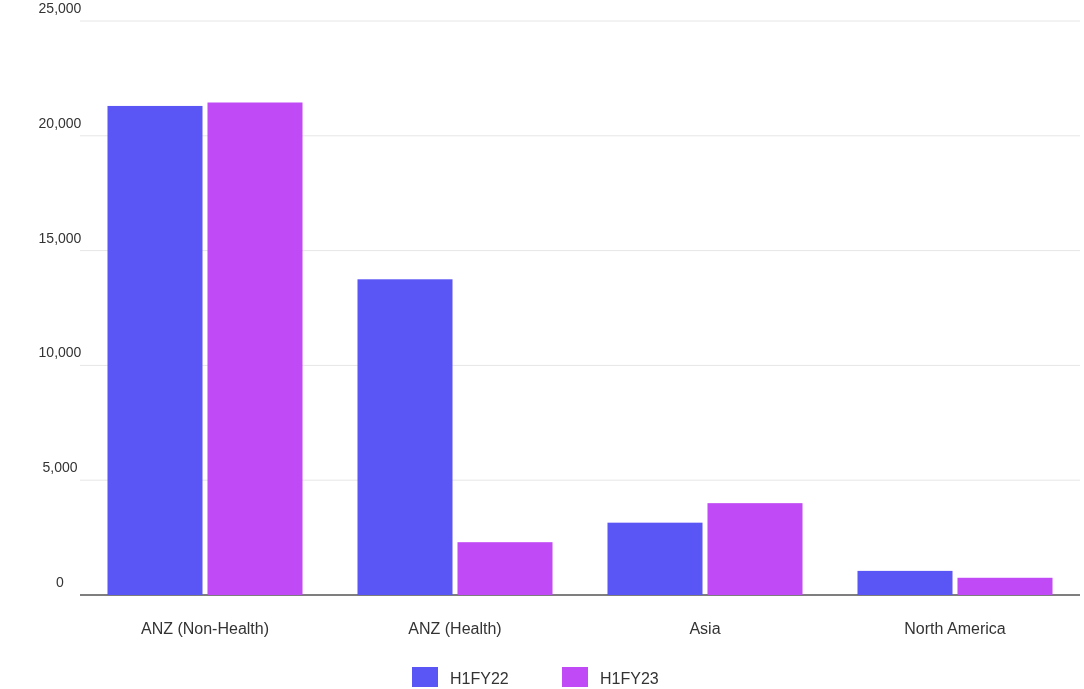  What do you see at coordinates (629, 678) in the screenshot?
I see `legend-label: H1FY23` at bounding box center [629, 678].